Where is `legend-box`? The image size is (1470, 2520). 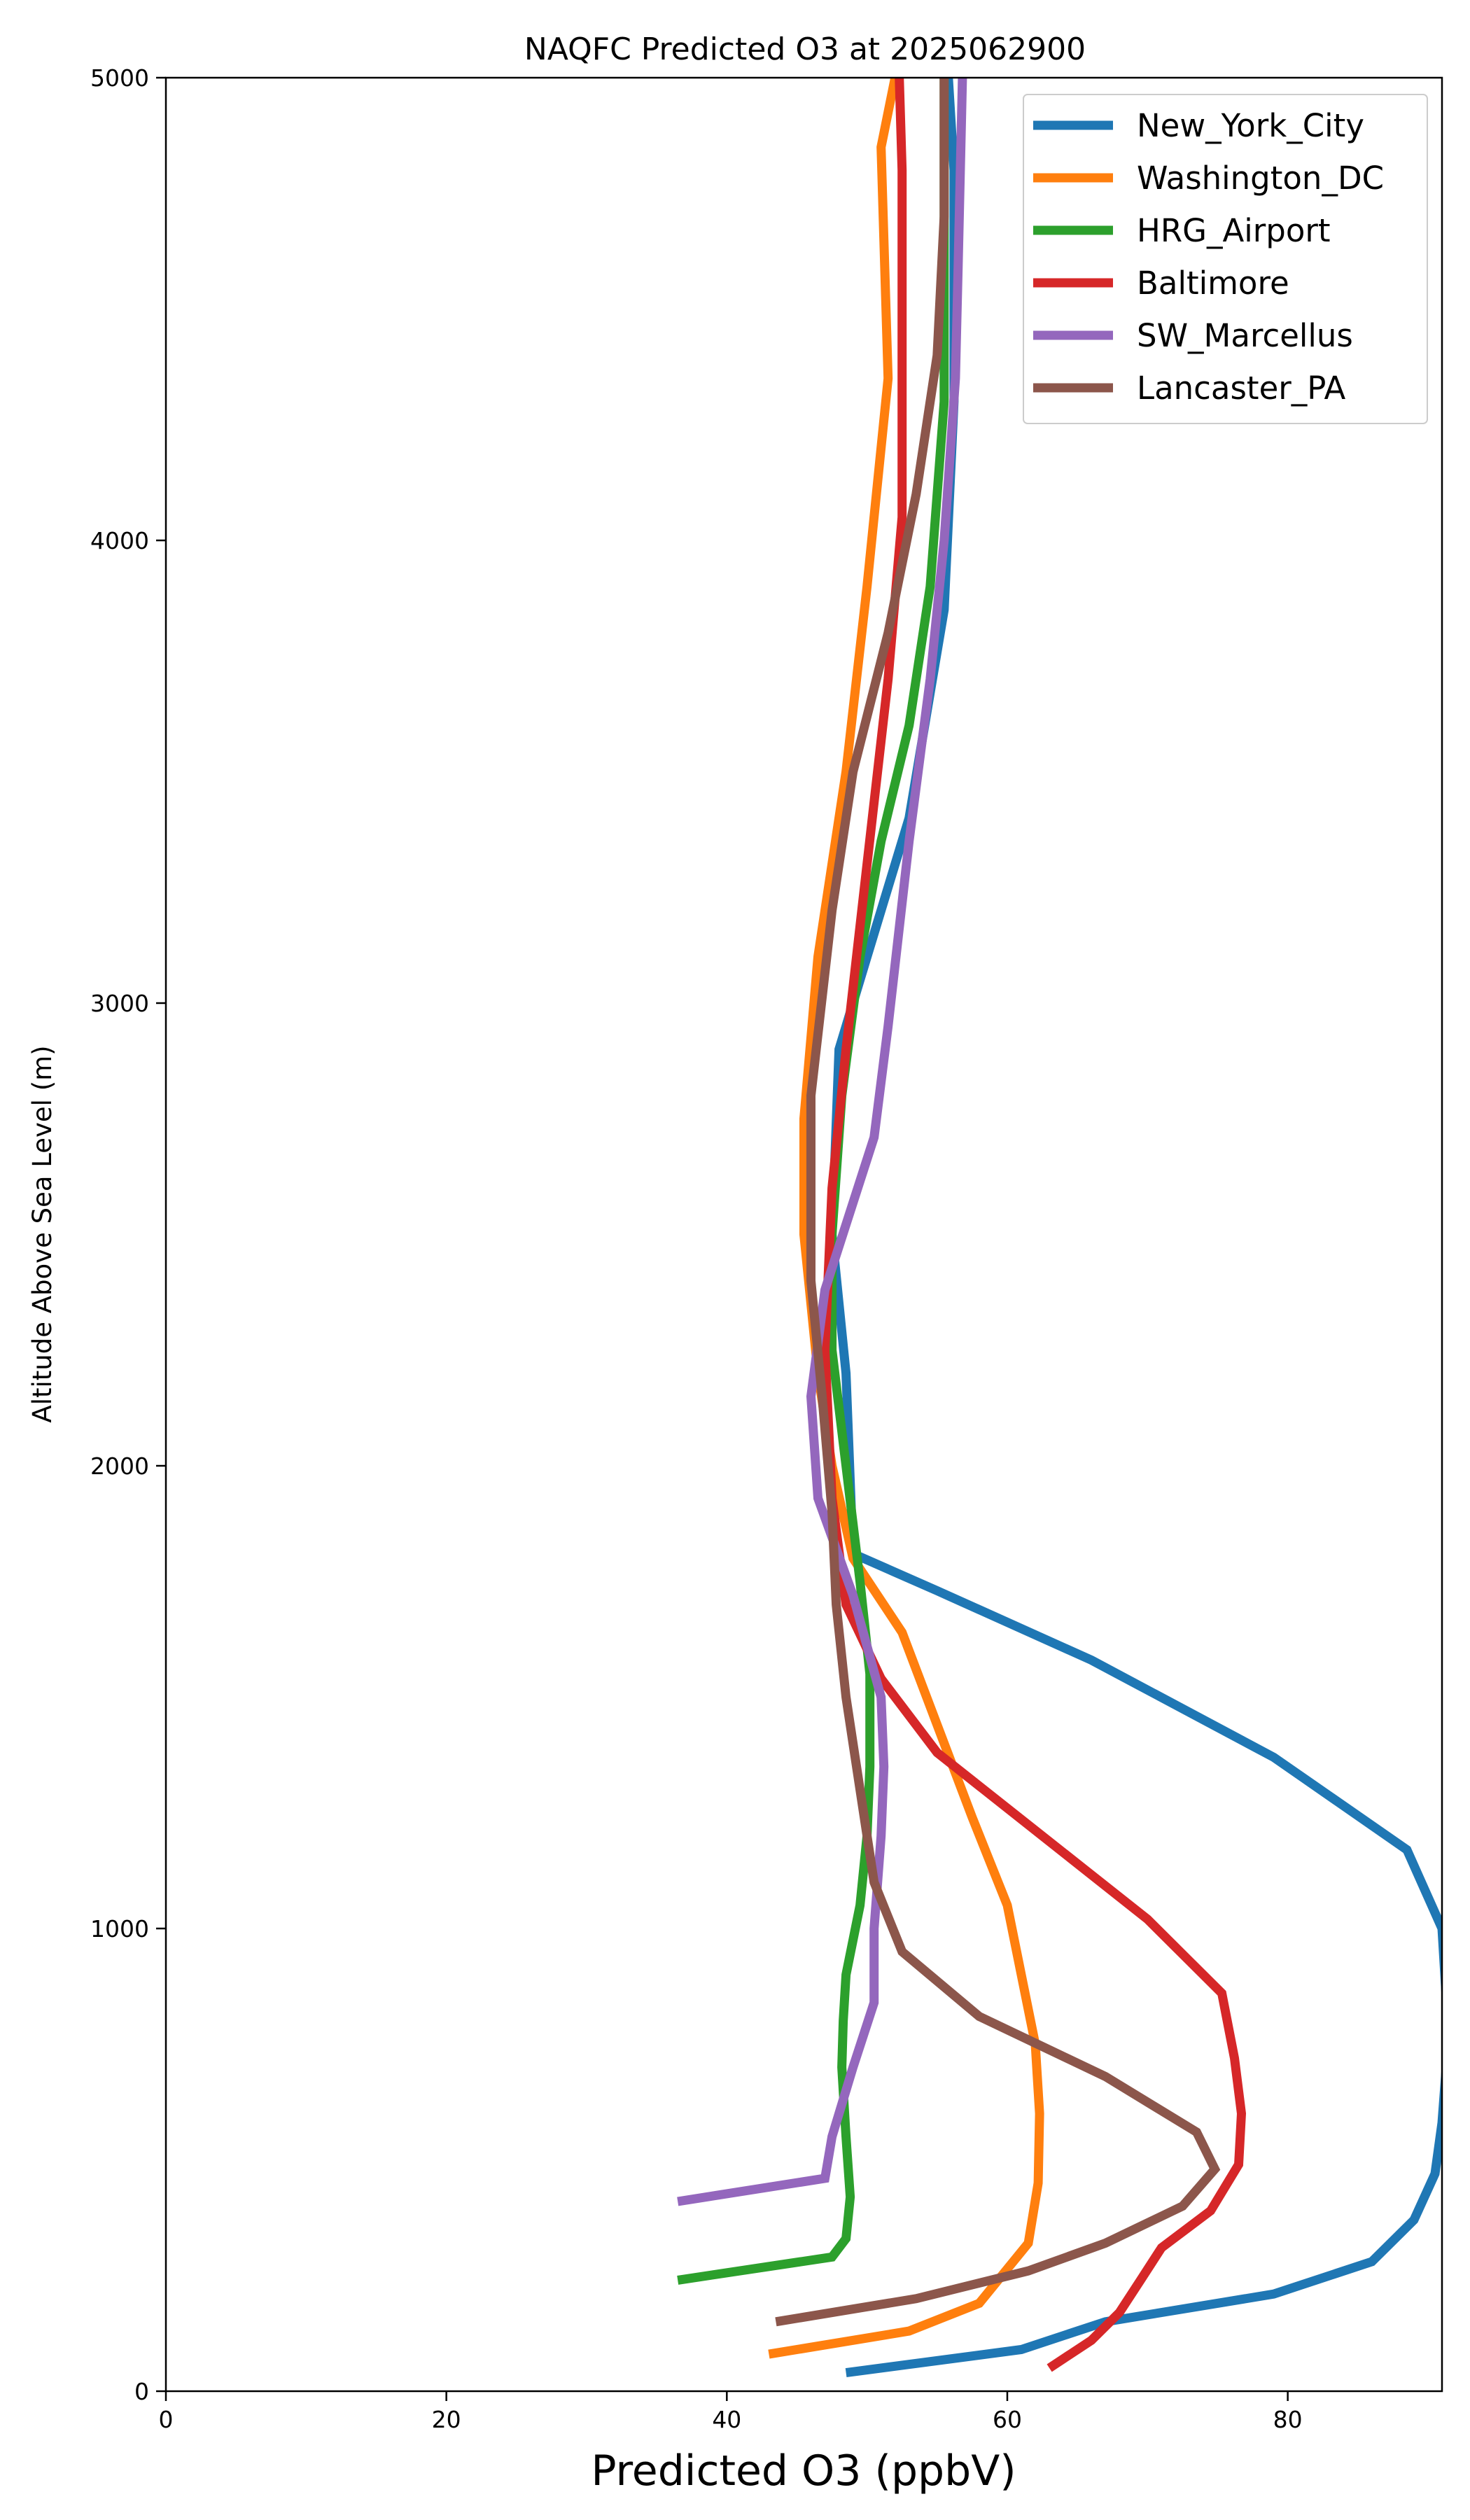
legend-box is located at coordinates (1225, 259).